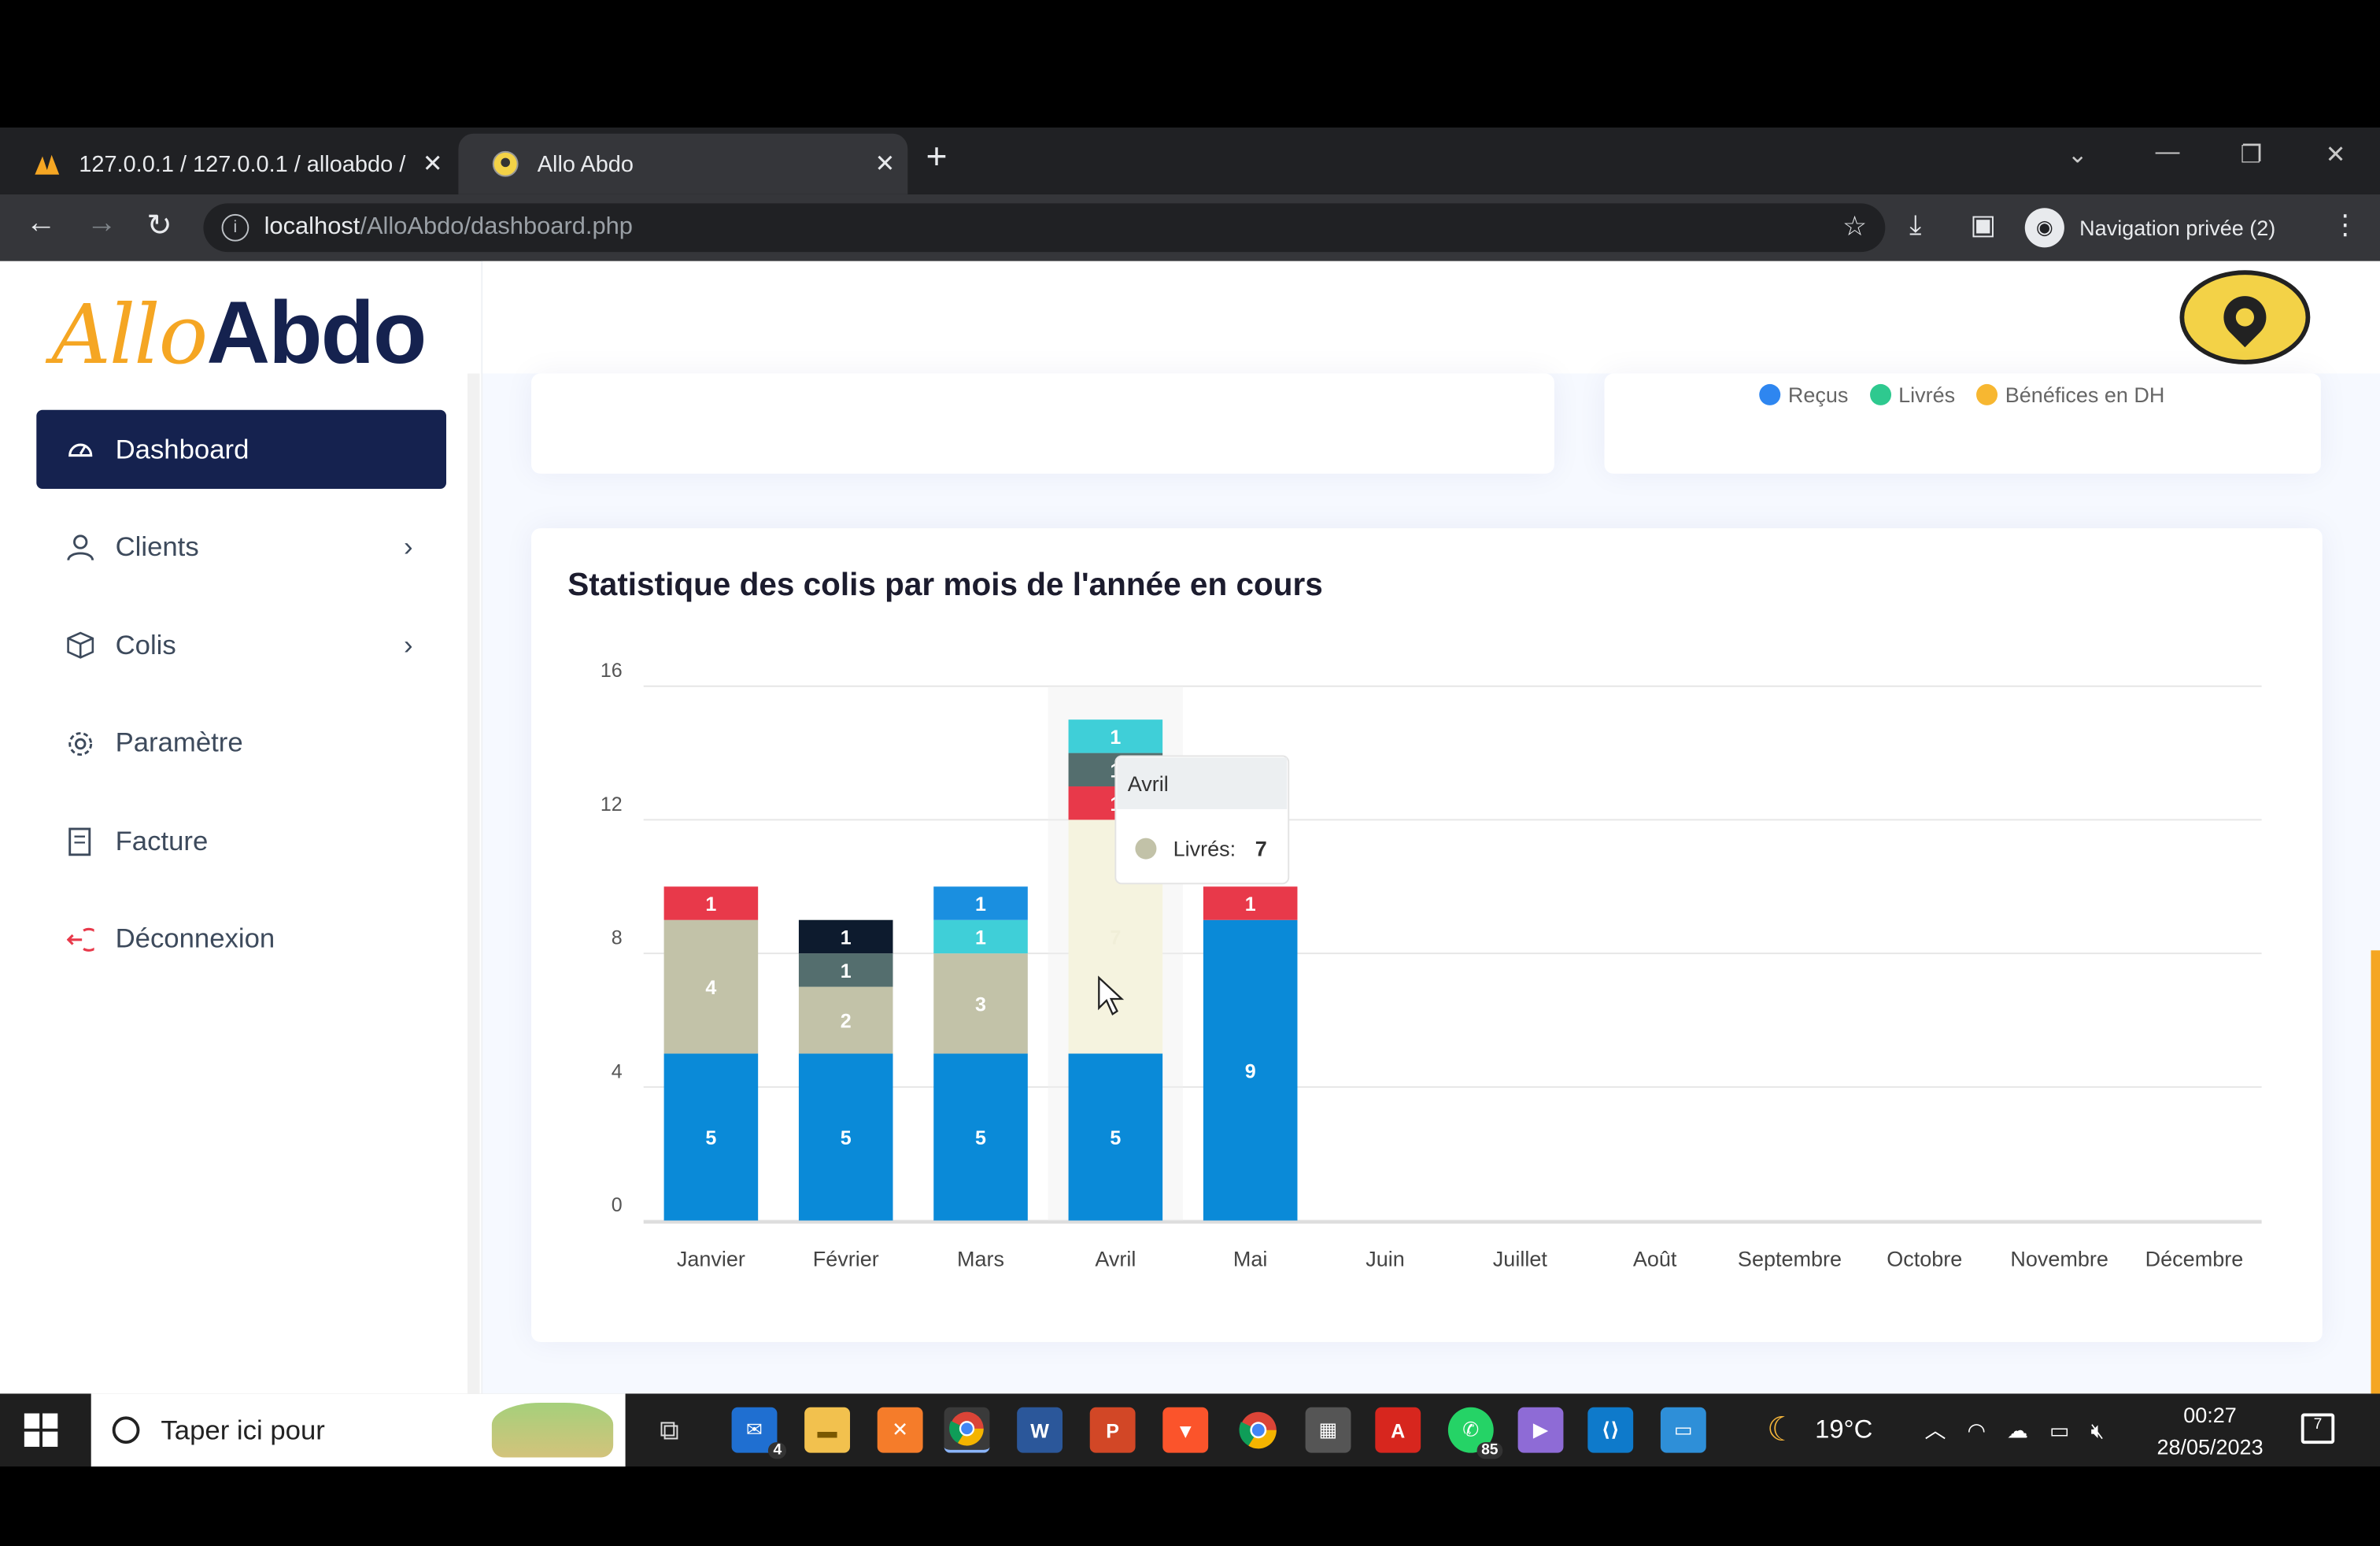 This screenshot has width=2380, height=1546. What do you see at coordinates (159, 226) in the screenshot?
I see `reload-icon: ↻` at bounding box center [159, 226].